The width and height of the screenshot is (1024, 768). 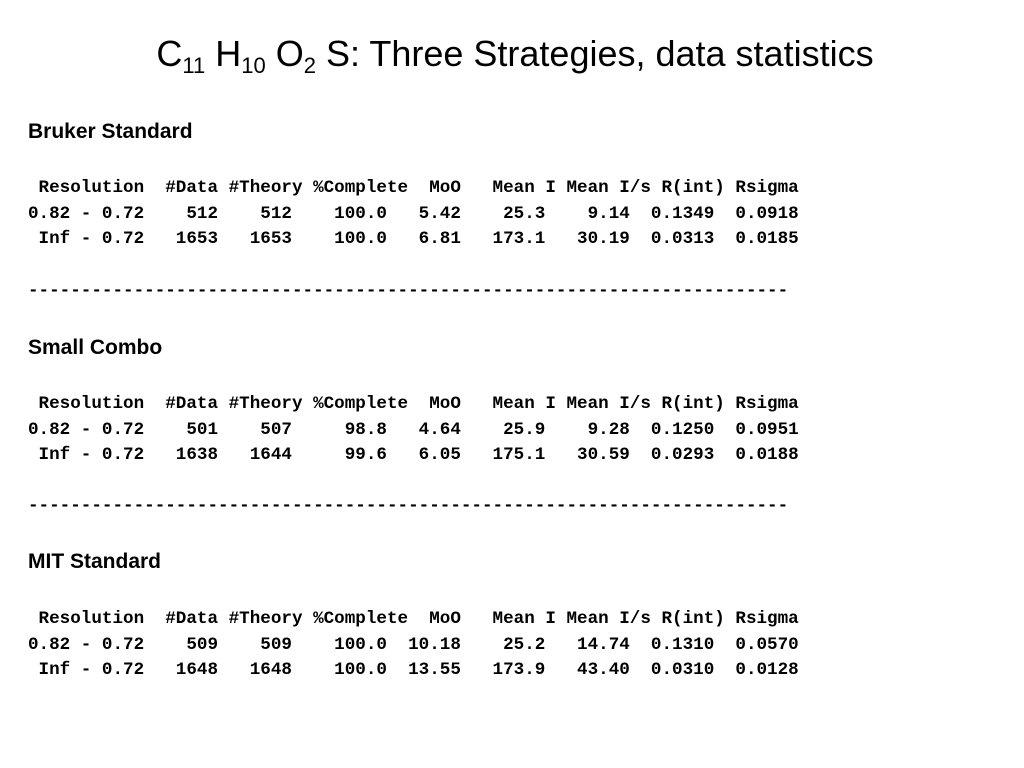 I want to click on section-heading-small-combo: Small Combo, so click(x=95, y=347).